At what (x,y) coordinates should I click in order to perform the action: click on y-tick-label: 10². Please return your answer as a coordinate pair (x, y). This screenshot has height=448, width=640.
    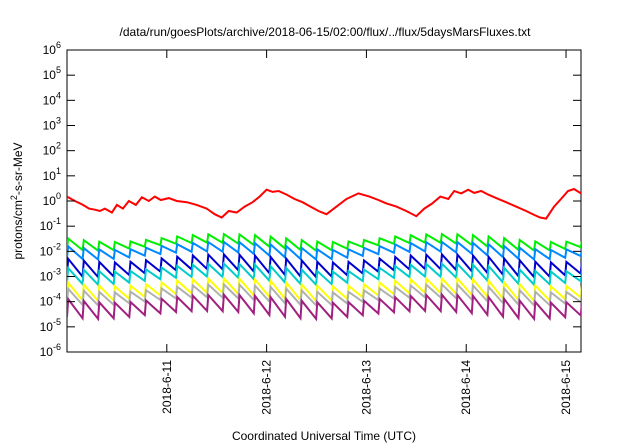
    Looking at the image, I should click on (52, 149).